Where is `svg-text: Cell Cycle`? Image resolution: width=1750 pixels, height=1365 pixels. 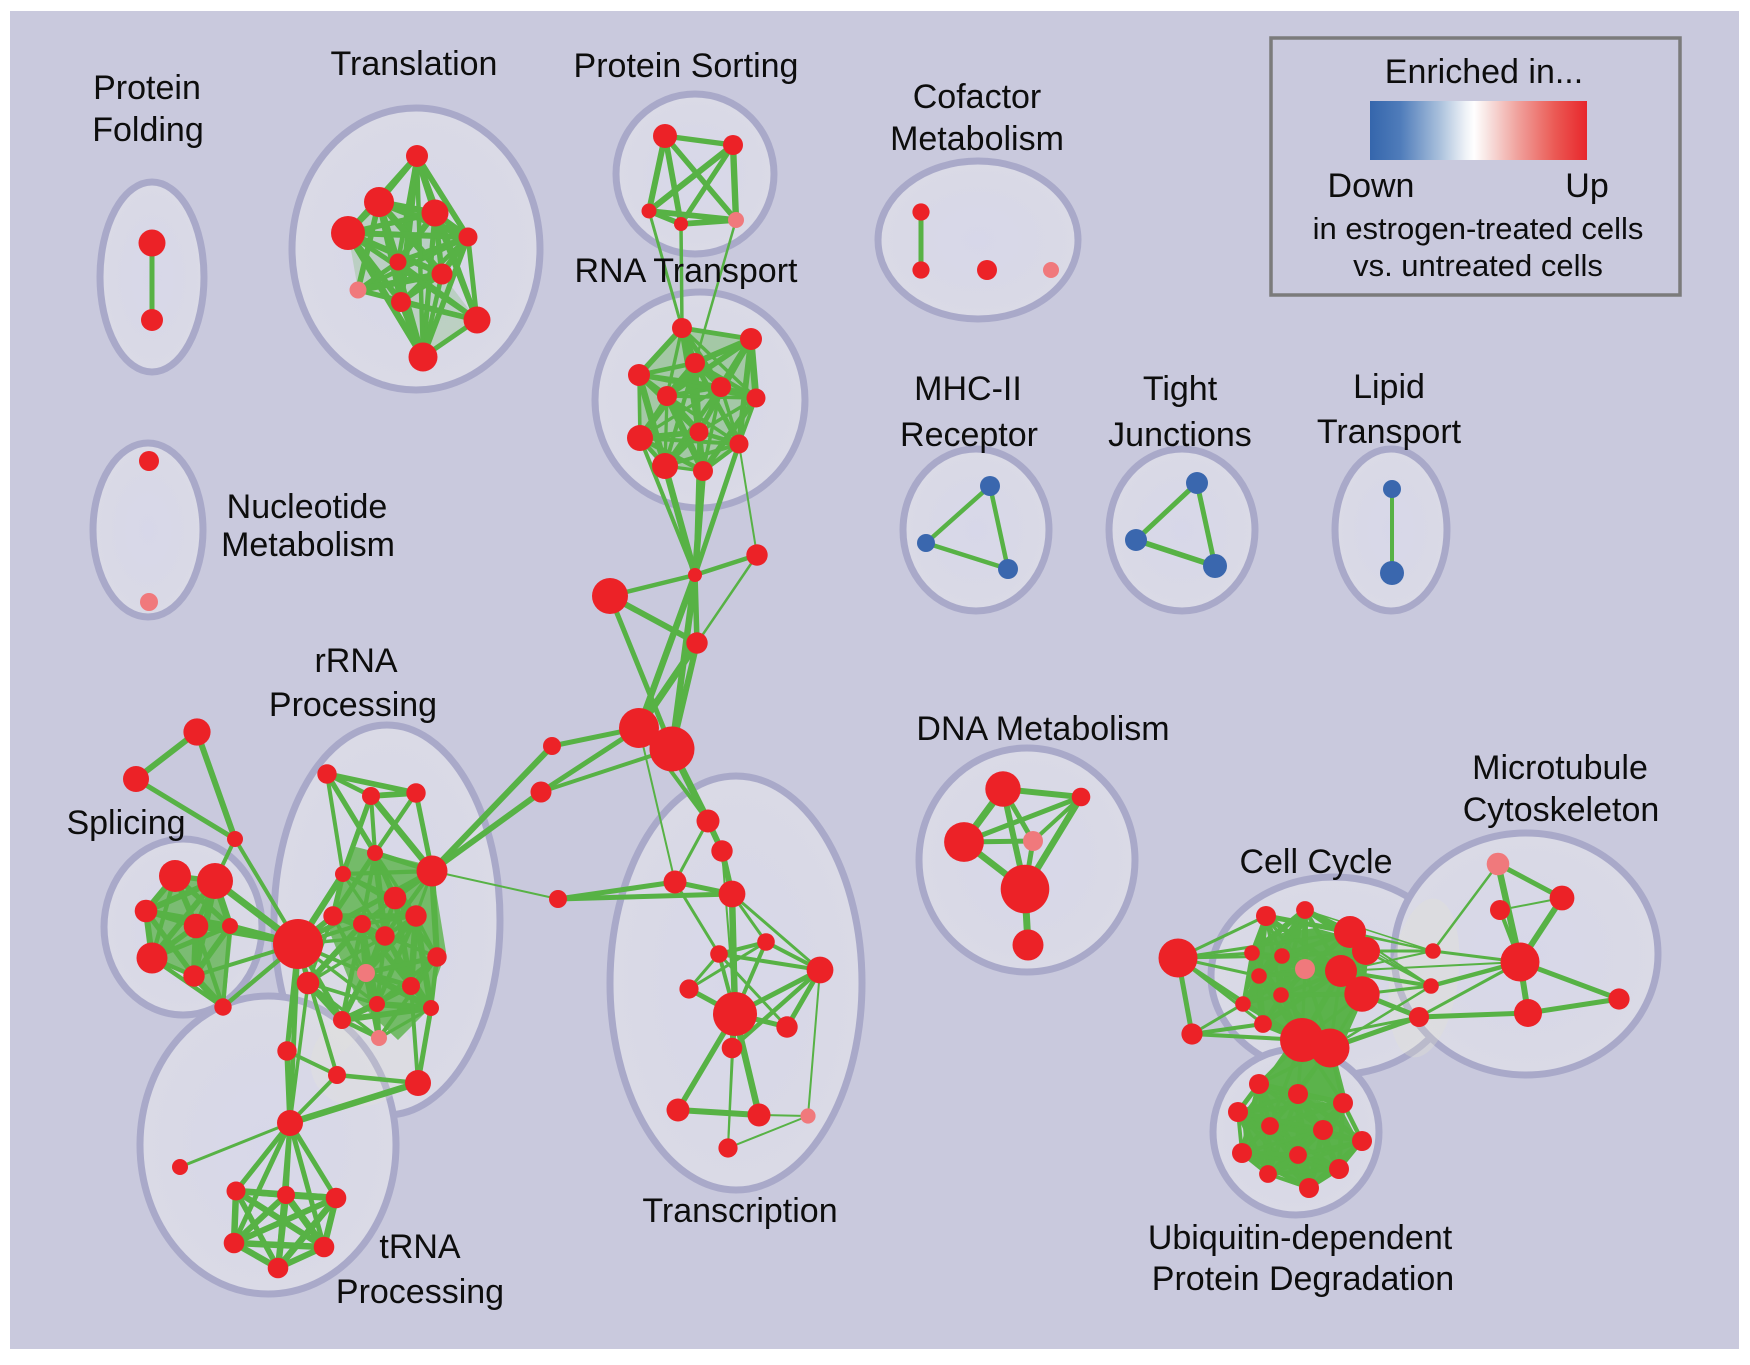
svg-text: Cell Cycle is located at coordinates (1315, 862).